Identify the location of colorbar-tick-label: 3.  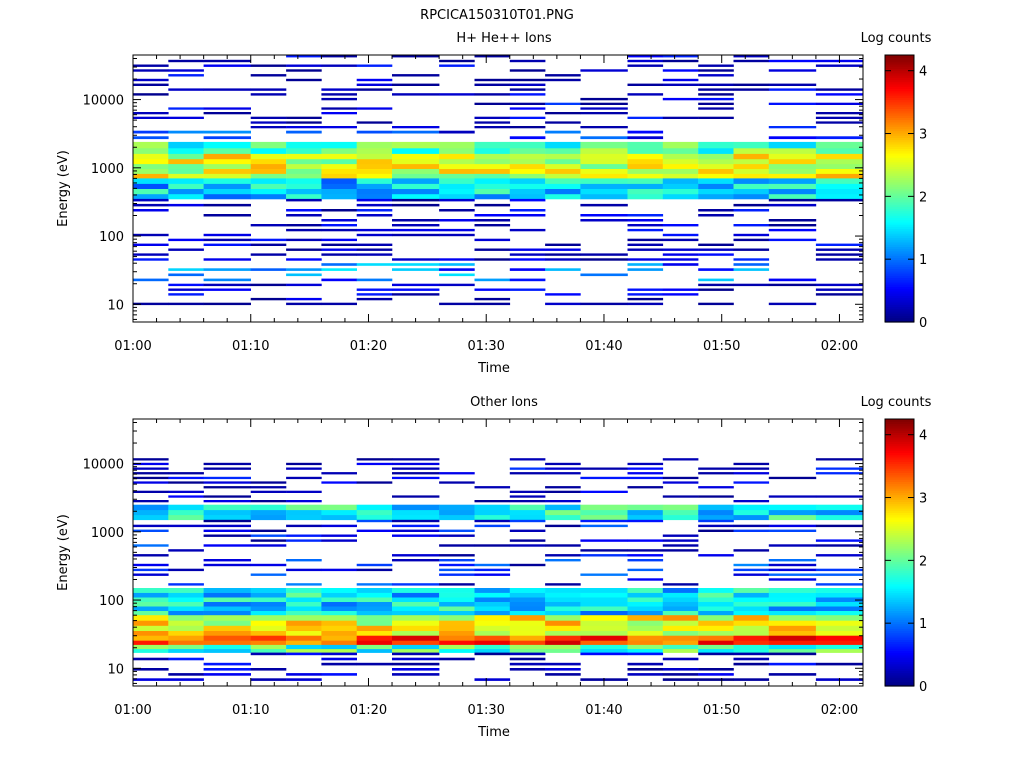
(923, 135).